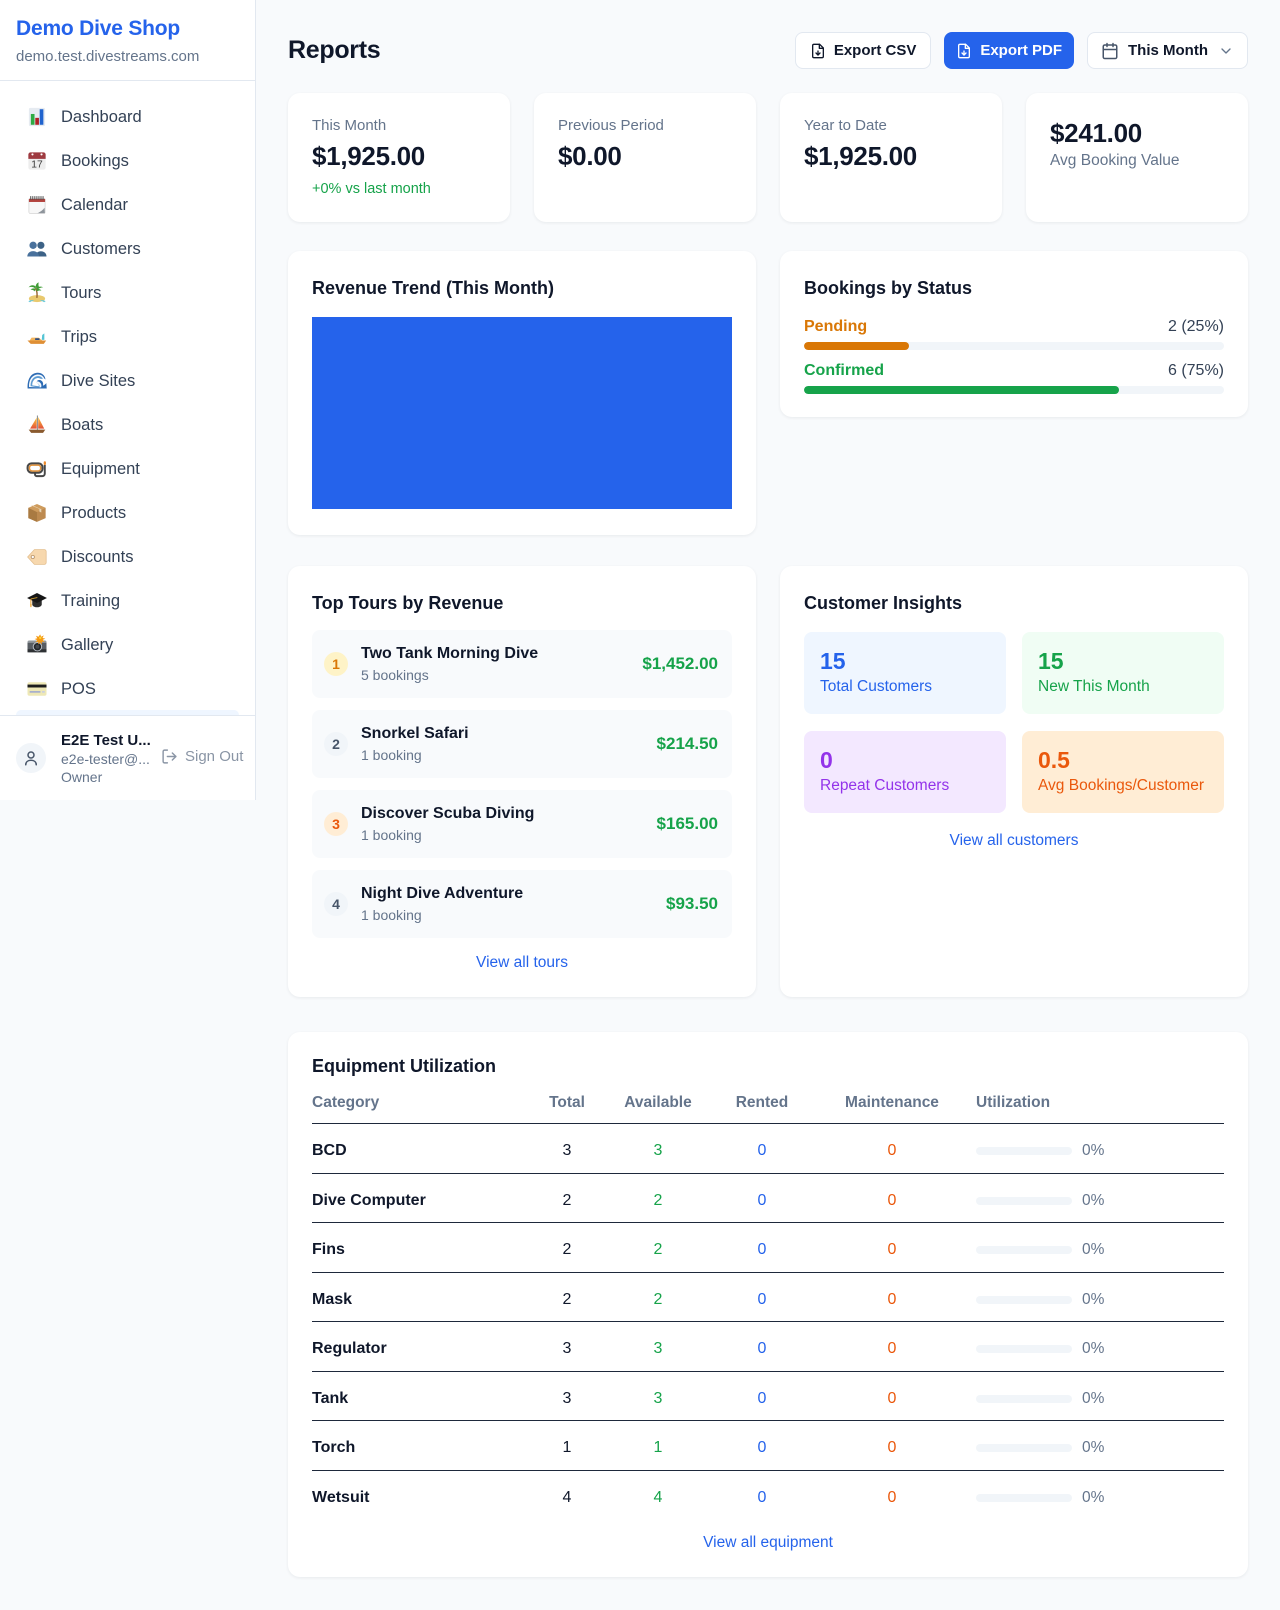 The height and width of the screenshot is (1610, 1280). I want to click on svg-text: 17, so click(37, 164).